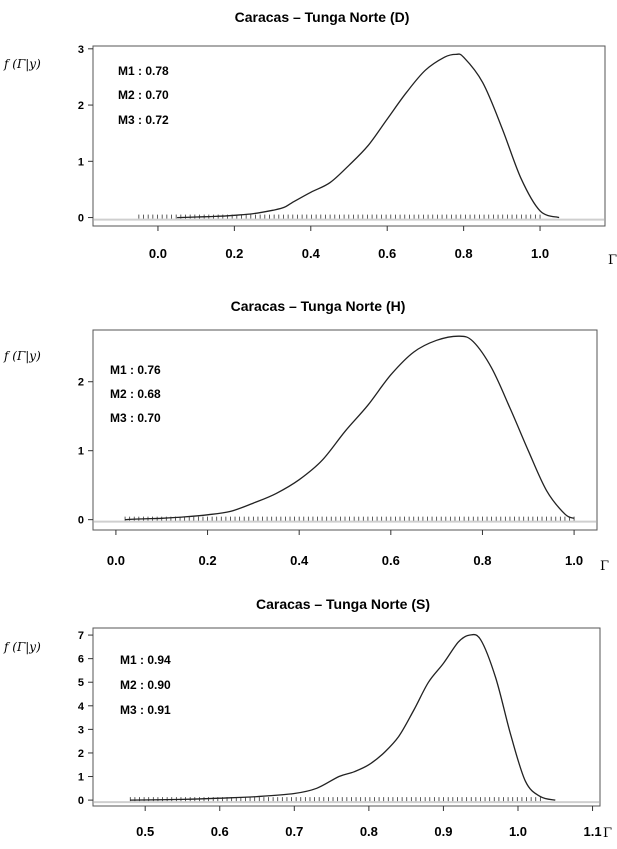 This screenshot has height=849, width=617. Describe the element at coordinates (143, 71) in the screenshot. I see `stat-annotation-1: M1 : 0.78` at that location.